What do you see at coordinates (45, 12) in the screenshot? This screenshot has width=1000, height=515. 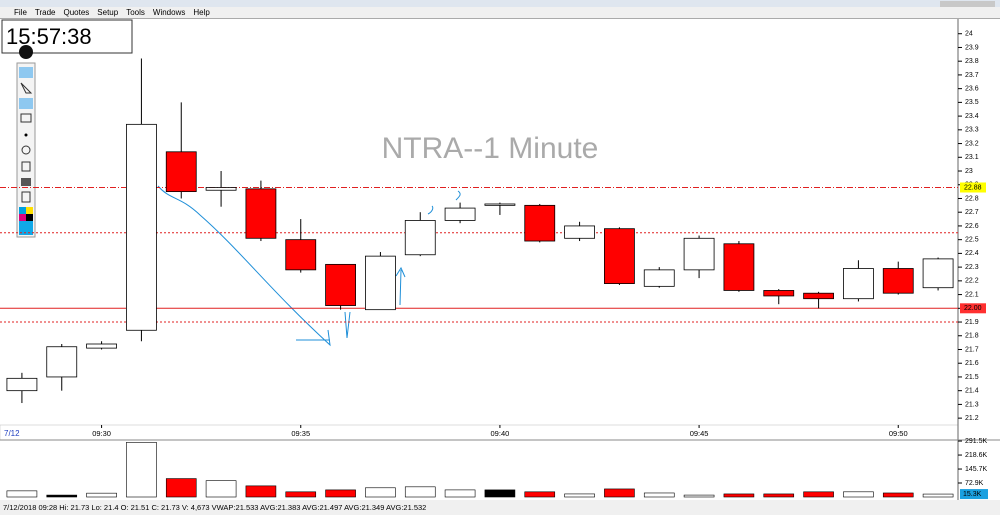 I see `menu-item: Trade` at bounding box center [45, 12].